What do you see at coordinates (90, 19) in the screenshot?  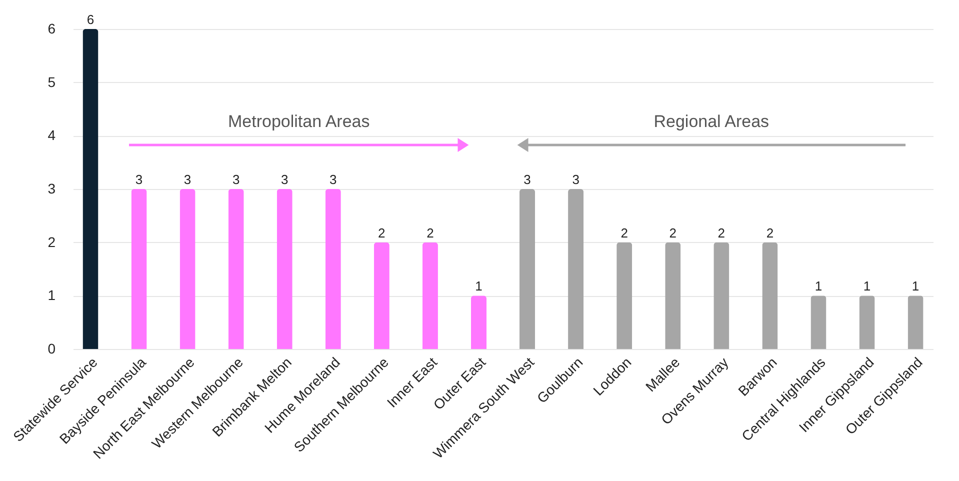 I see `data-label: 6` at bounding box center [90, 19].